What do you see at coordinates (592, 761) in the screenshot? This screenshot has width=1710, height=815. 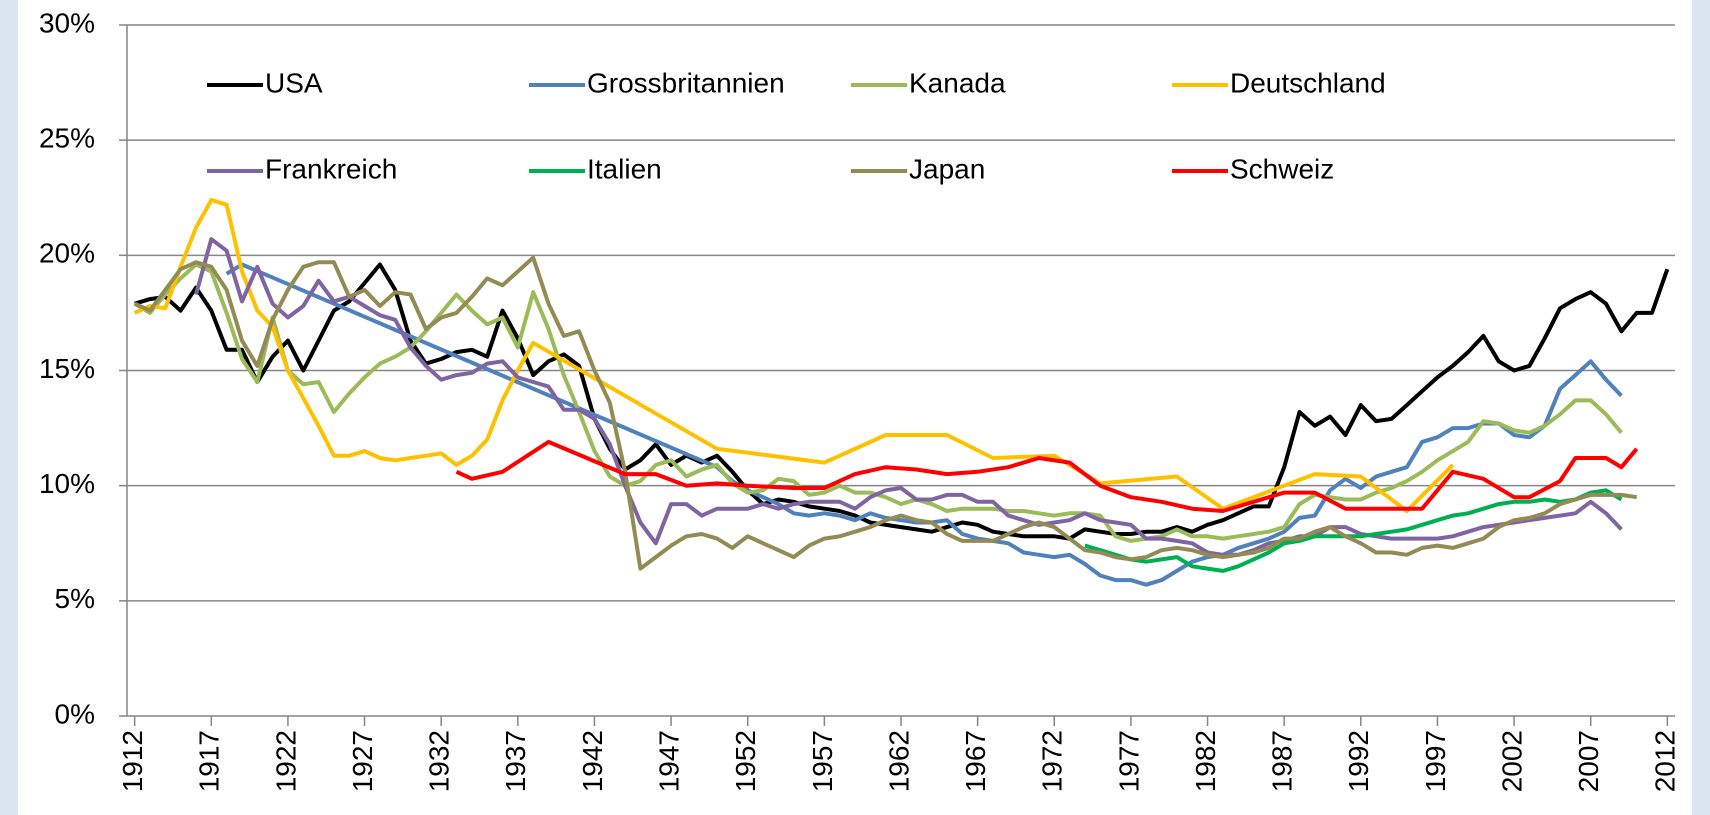 I see `x-tick-label: 1942` at bounding box center [592, 761].